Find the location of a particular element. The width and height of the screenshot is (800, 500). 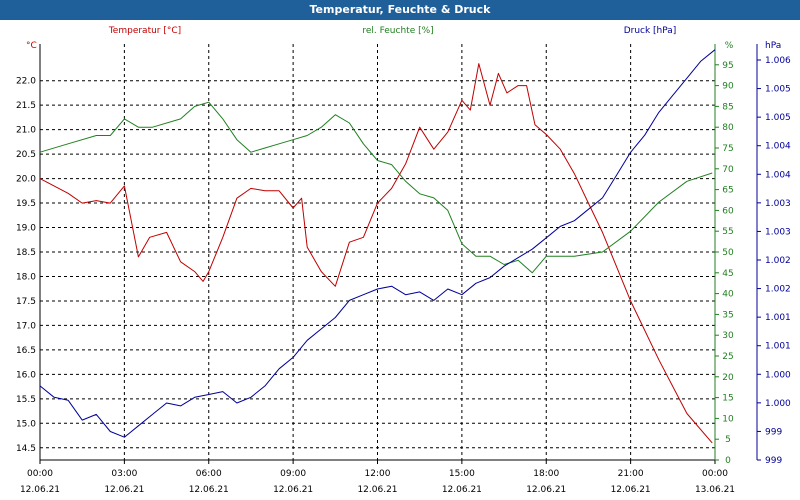

hum-axis-title: rel. Feuchte [%] is located at coordinates (397, 31).